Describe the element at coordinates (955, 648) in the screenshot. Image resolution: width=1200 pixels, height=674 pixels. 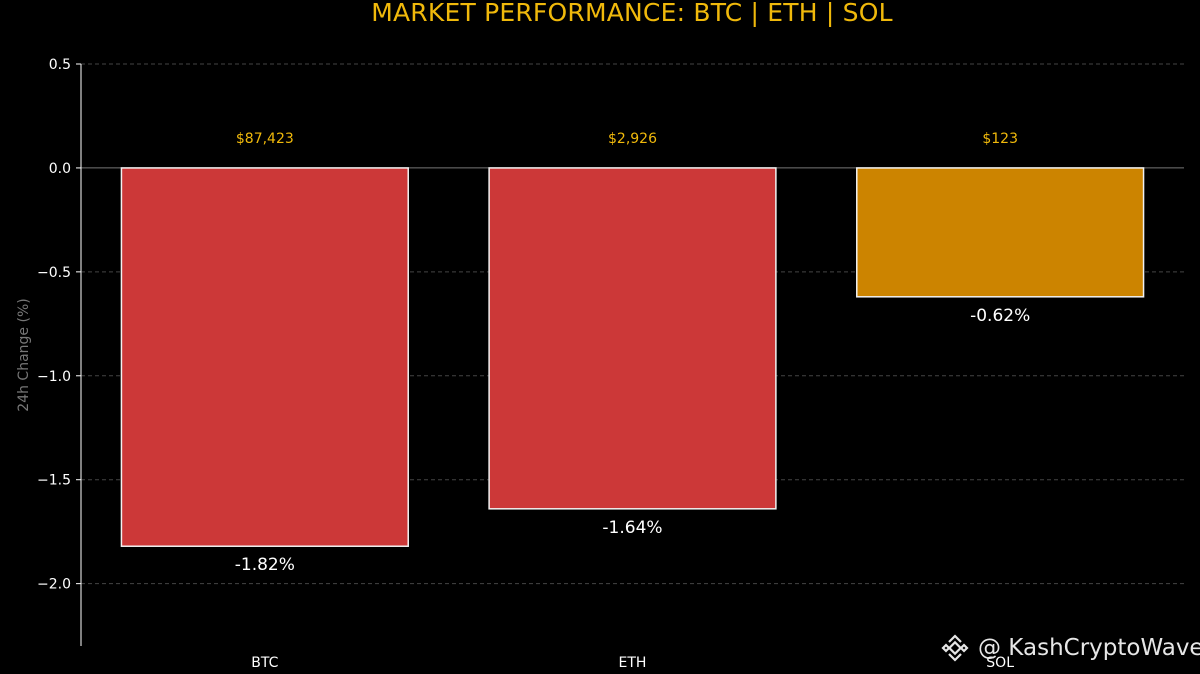
I see `binance-logo-icon` at that location.